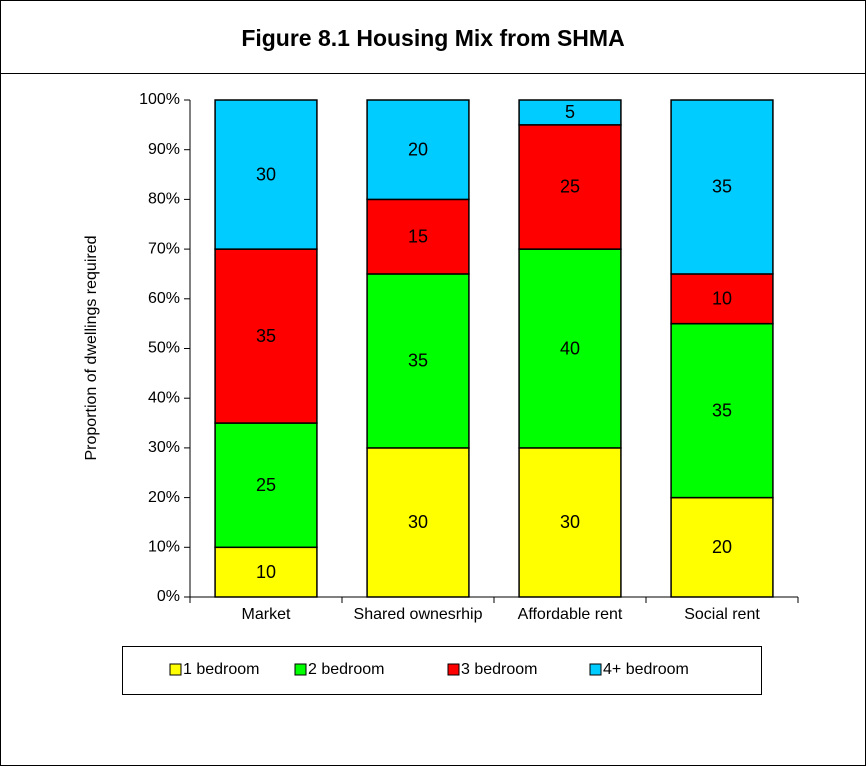 The image size is (867, 767). What do you see at coordinates (418, 236) in the screenshot?
I see `data-label: 15` at bounding box center [418, 236].